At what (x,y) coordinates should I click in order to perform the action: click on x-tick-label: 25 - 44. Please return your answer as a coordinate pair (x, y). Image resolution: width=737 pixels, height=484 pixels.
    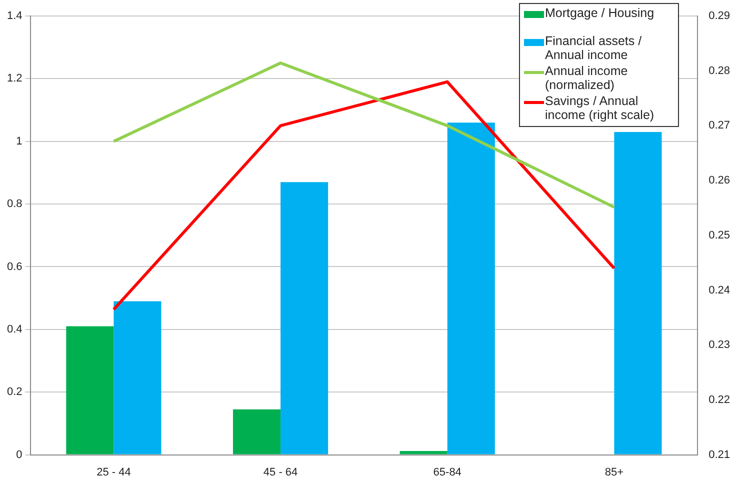
    Looking at the image, I should click on (113, 472).